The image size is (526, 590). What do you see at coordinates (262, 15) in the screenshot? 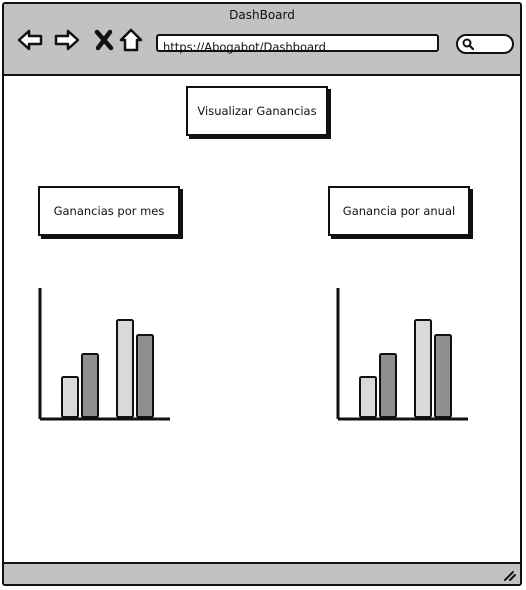
I see `window-title: DashBoard` at bounding box center [262, 15].